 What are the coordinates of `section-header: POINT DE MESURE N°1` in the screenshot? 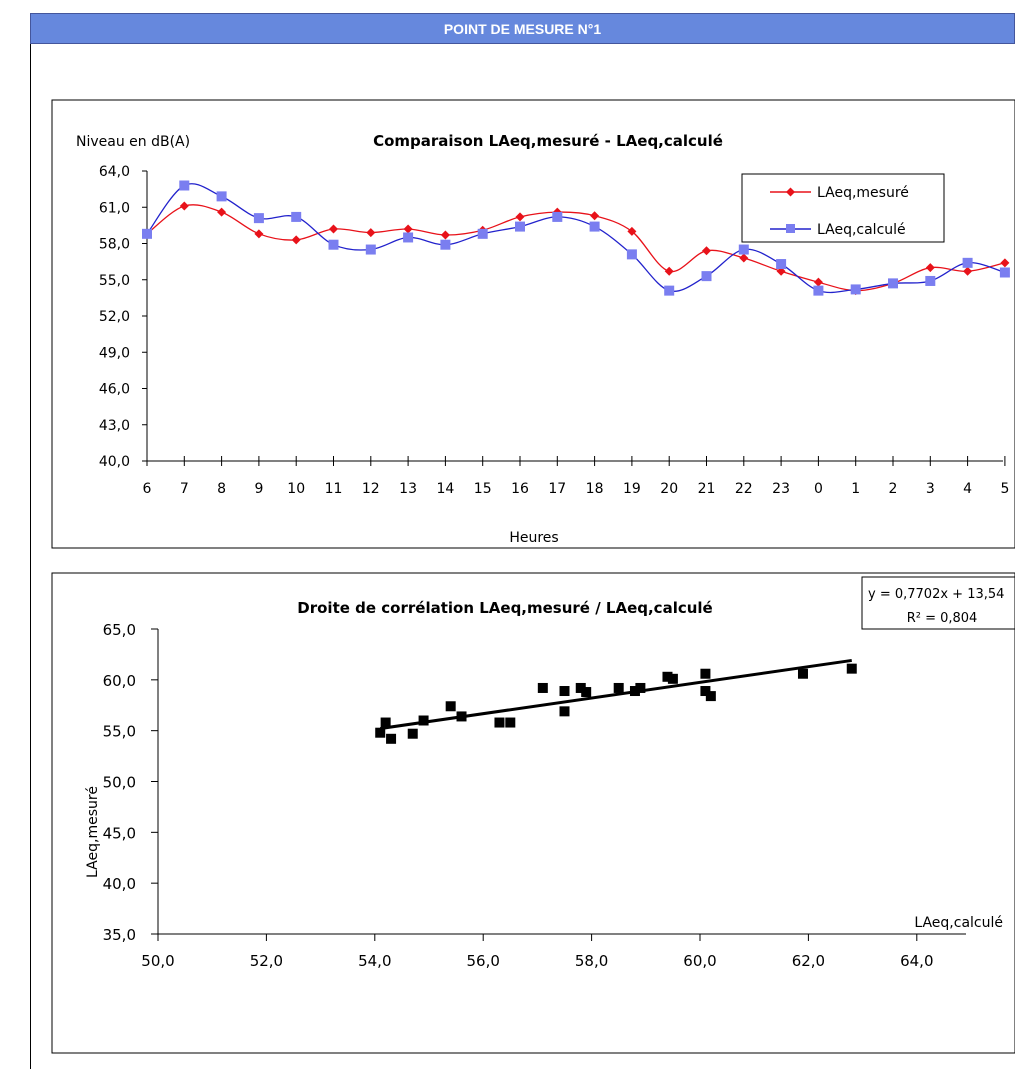 It's located at (522, 28).